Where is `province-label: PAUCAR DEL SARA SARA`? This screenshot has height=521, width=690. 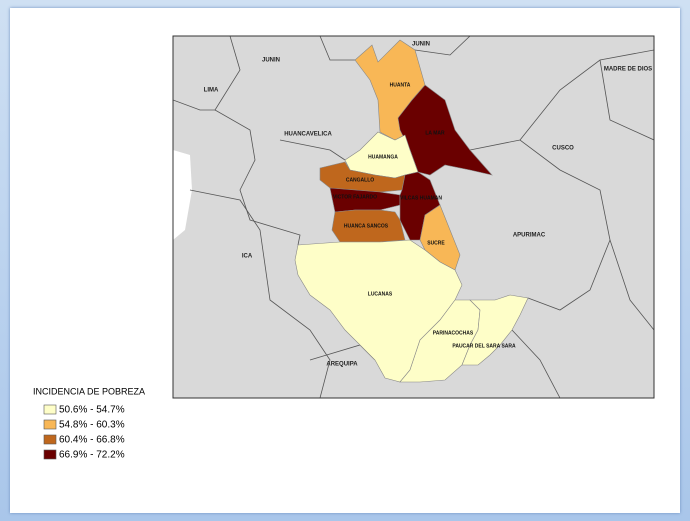
province-label: PAUCAR DEL SARA SARA is located at coordinates (484, 346).